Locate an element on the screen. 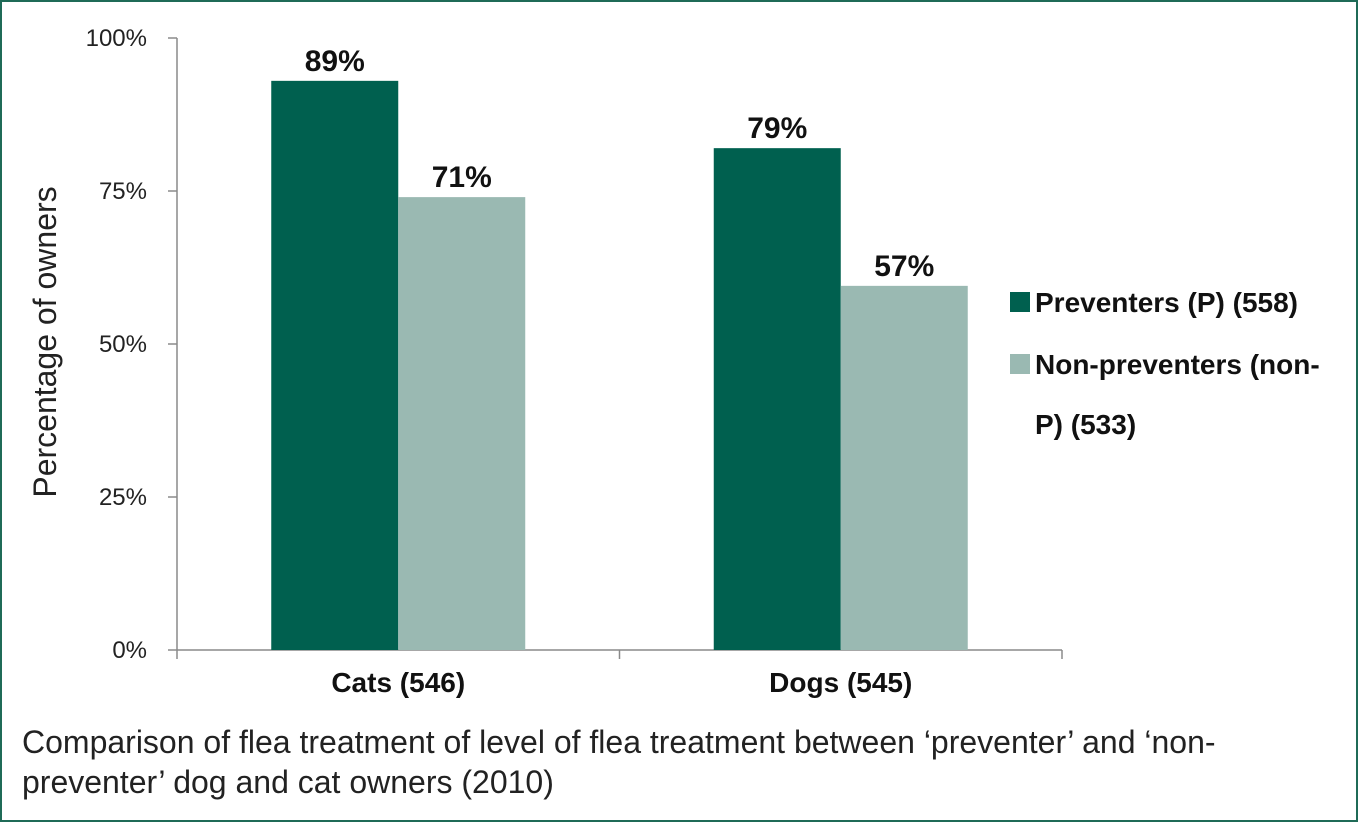 This screenshot has height=822, width=1358. legend-label-non-preventers-line2: P) (533) is located at coordinates (1085, 424).